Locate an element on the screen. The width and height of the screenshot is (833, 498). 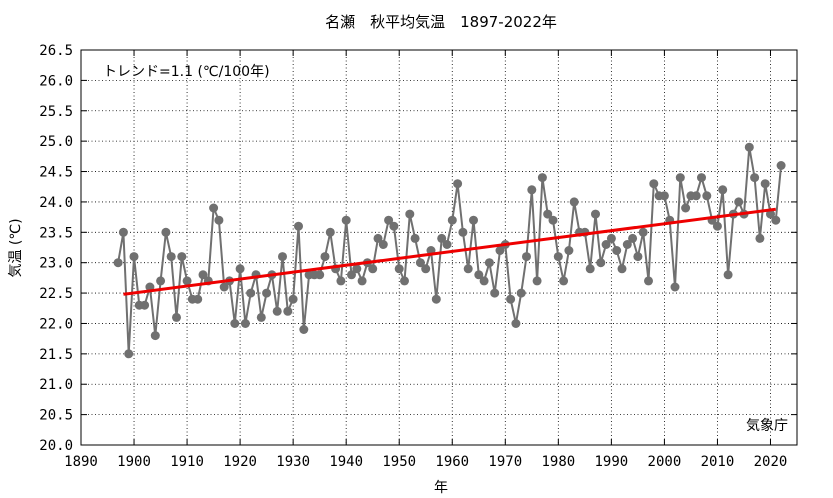
y-tick-label: 26.5 is located at coordinates (56, 51).